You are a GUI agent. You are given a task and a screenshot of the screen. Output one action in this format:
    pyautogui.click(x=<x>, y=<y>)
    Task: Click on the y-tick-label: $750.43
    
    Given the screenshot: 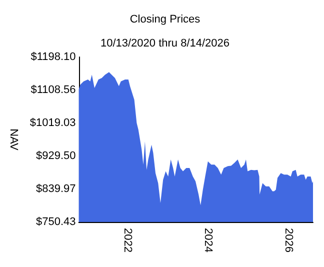 What is the action you would take?
    pyautogui.click(x=56, y=222)
    